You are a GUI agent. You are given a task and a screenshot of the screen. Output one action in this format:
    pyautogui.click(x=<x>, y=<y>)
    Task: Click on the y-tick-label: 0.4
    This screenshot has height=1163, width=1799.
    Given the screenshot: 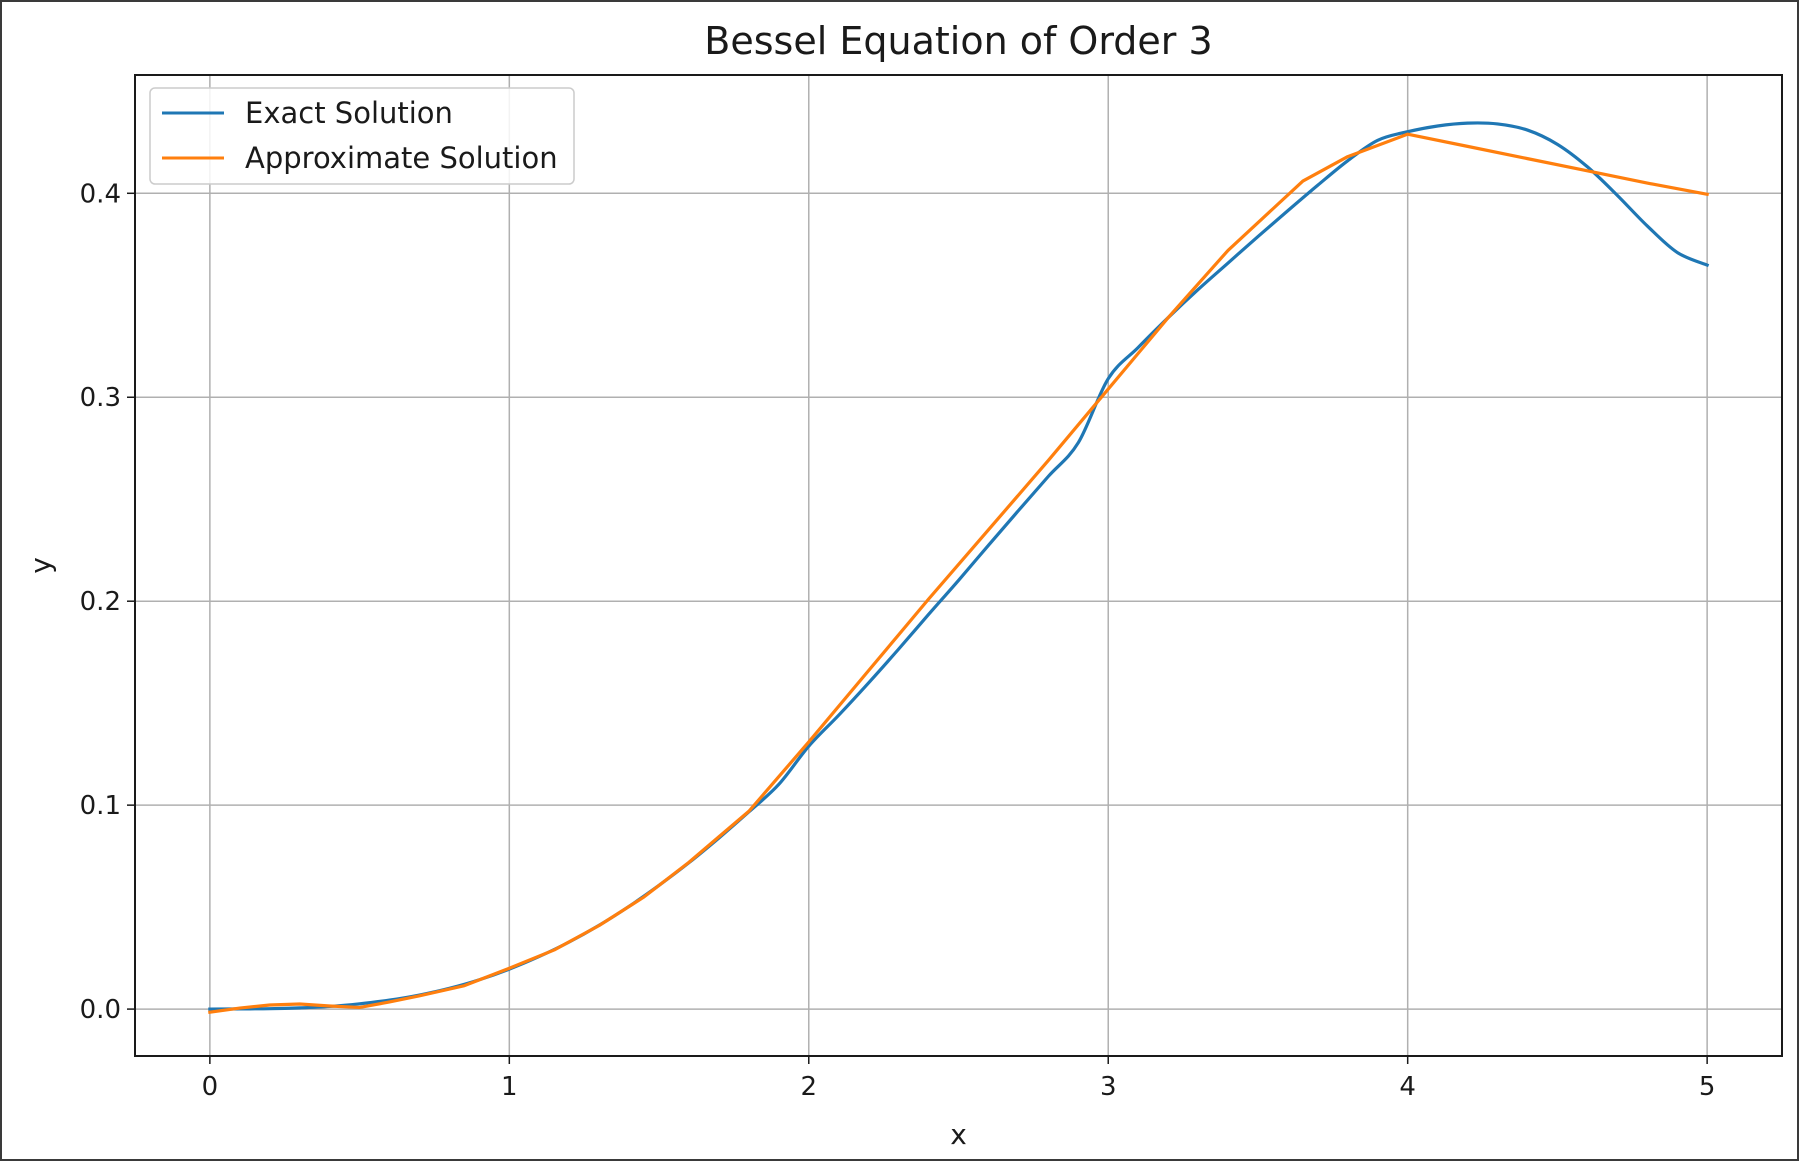 What is the action you would take?
    pyautogui.click(x=100, y=194)
    